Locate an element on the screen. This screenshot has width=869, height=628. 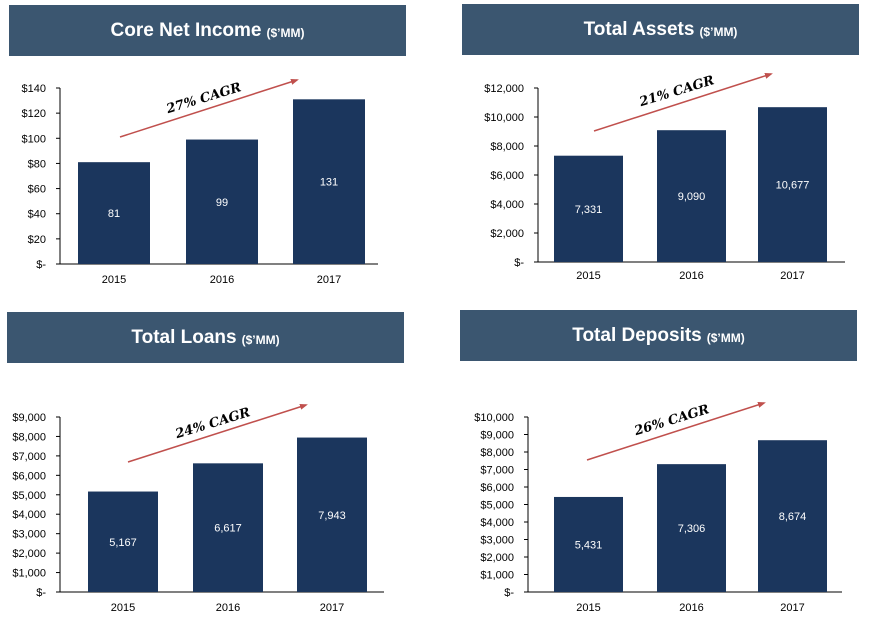
bar-value-label: 8,674 is located at coordinates (793, 517).